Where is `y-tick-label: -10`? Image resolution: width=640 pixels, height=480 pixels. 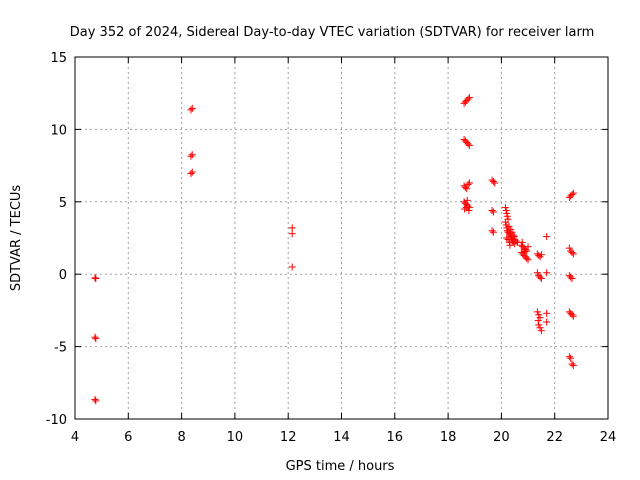
y-tick-label: -10 is located at coordinates (56, 420).